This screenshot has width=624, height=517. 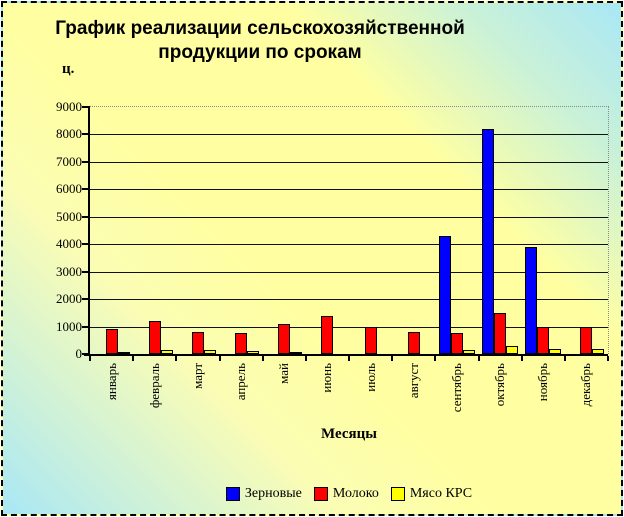 I want to click on x-axis-category-label: декабрь, so click(x=586, y=385).